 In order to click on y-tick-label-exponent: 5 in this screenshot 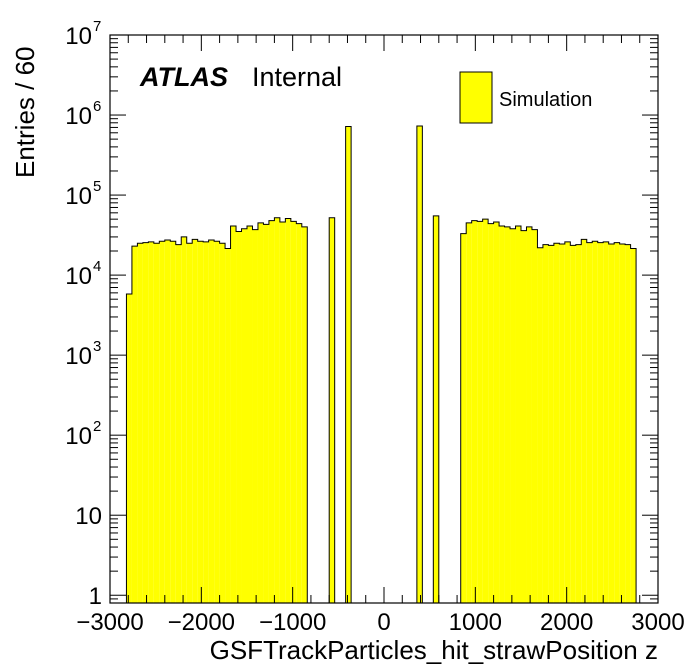, I will do `click(97, 186)`.